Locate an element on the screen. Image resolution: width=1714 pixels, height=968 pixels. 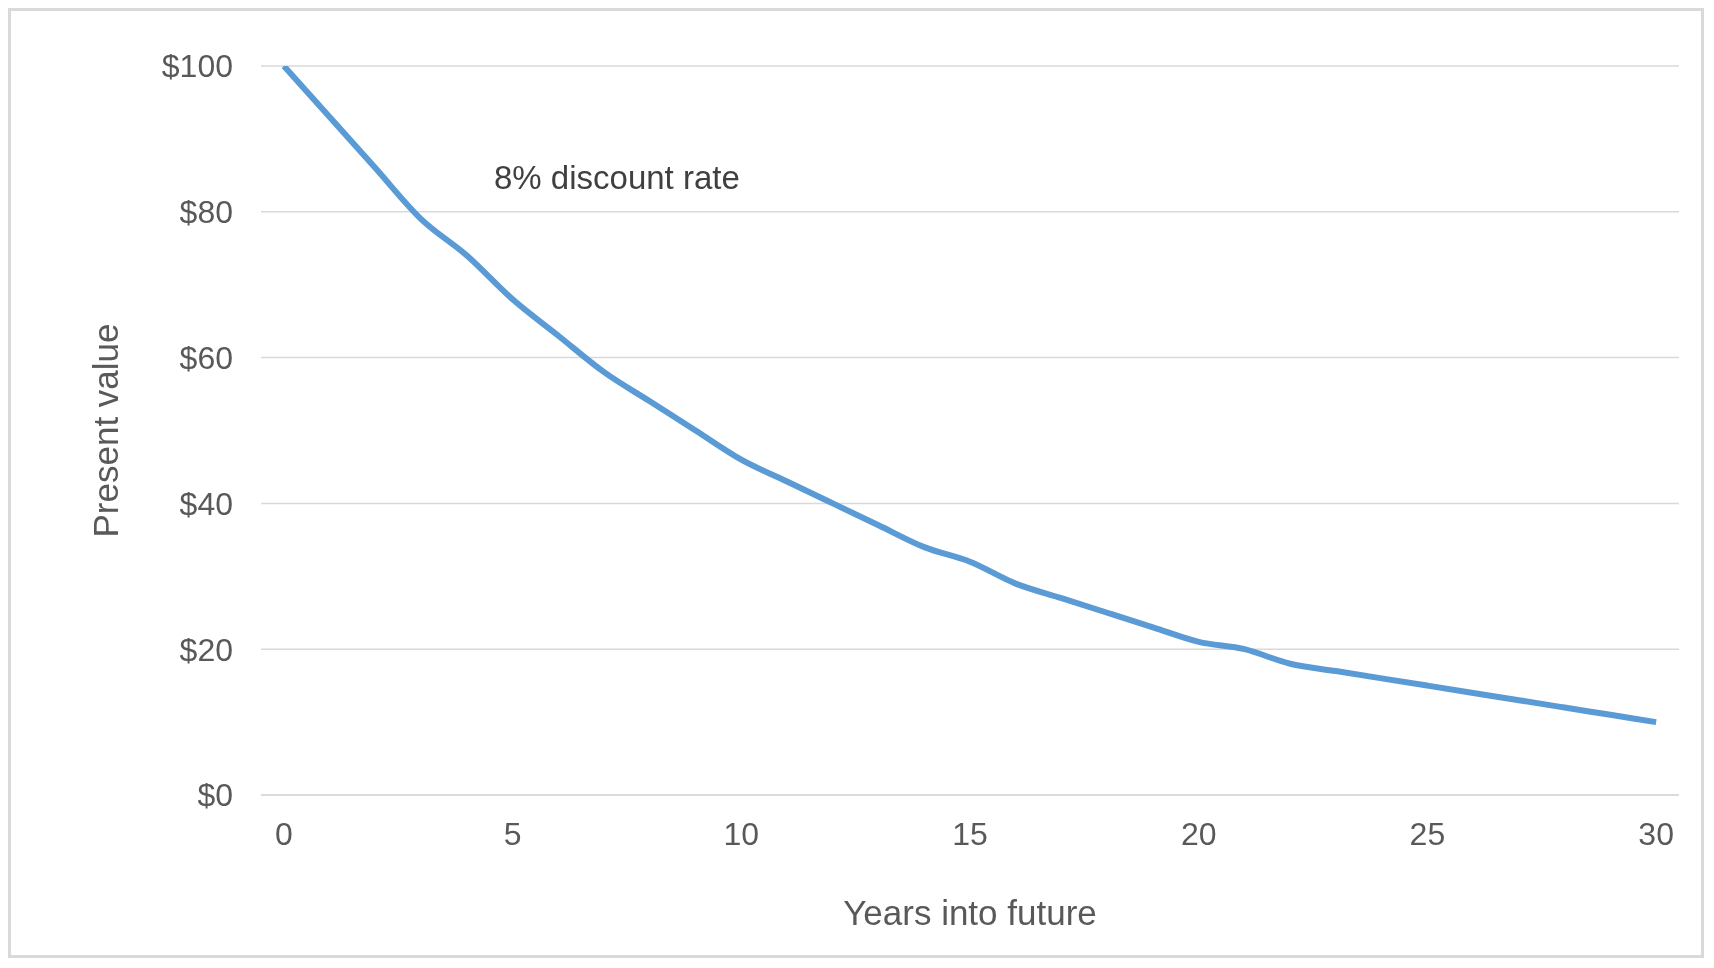
x-axis-title: Years into future is located at coordinates (970, 912).